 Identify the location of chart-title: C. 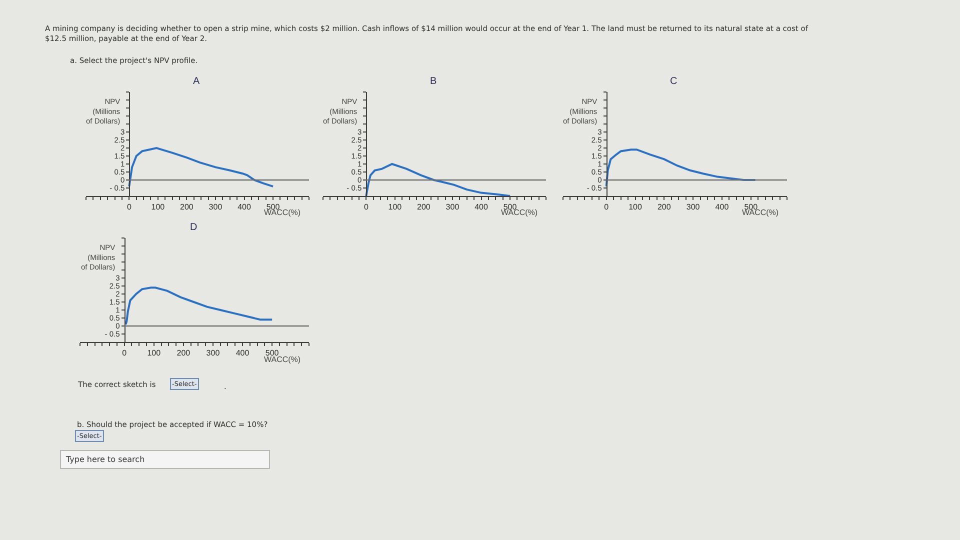
(674, 81).